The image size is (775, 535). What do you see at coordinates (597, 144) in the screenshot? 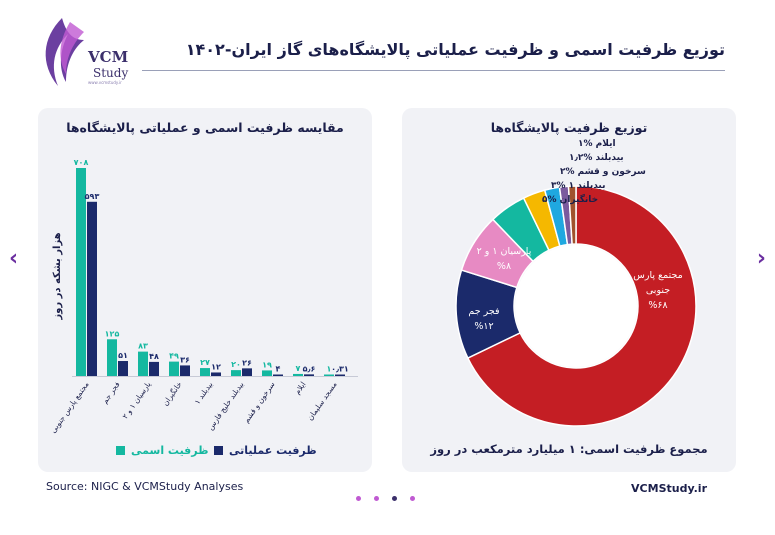
I see `pie-outside-label: ایلام %۱` at bounding box center [597, 144].